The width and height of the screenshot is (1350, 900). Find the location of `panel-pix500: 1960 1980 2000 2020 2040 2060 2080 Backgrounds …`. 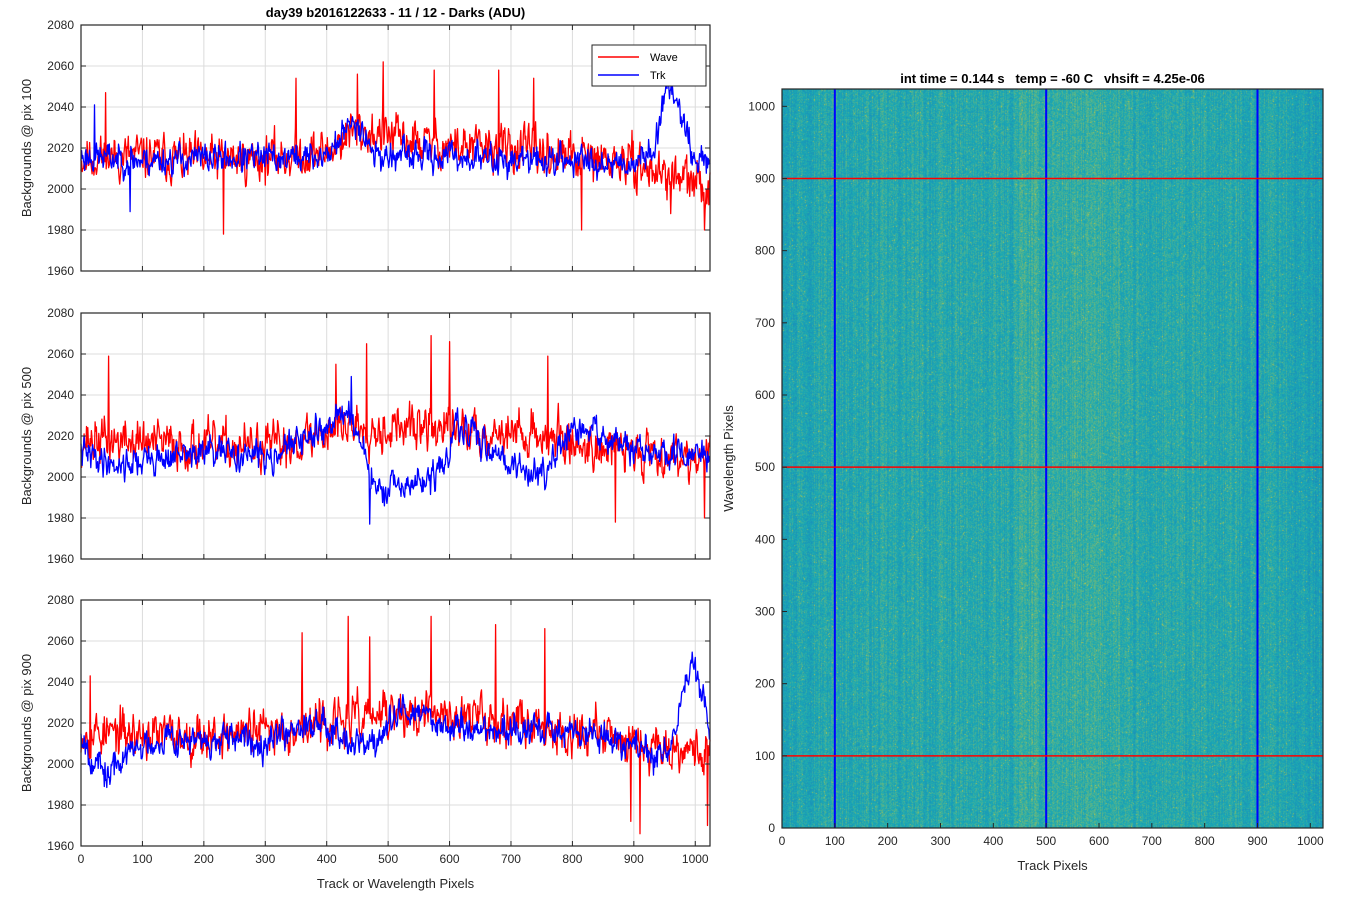

panel-pix500: 1960 1980 2000 2020 2040 2060 2080 Backgrounds … is located at coordinates (365, 436).